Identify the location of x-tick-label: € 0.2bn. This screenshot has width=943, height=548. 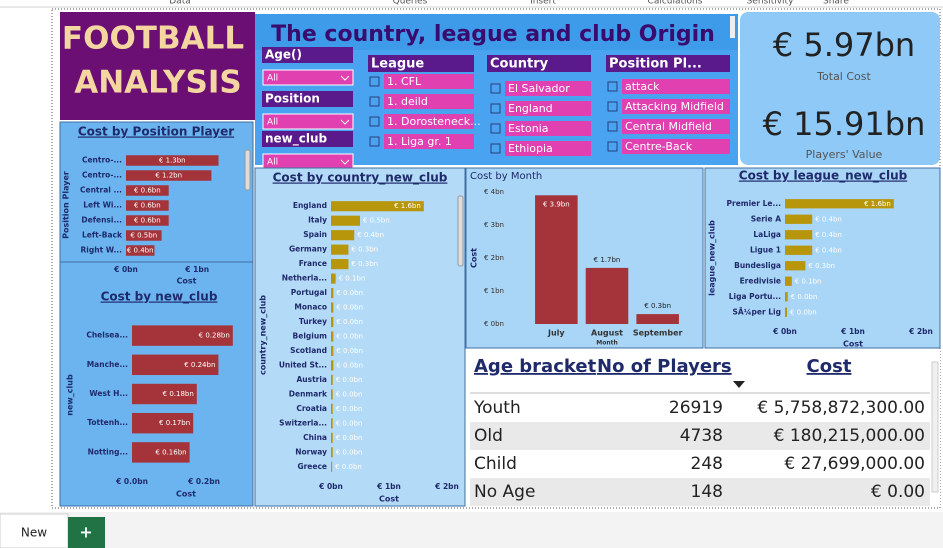
(203, 481).